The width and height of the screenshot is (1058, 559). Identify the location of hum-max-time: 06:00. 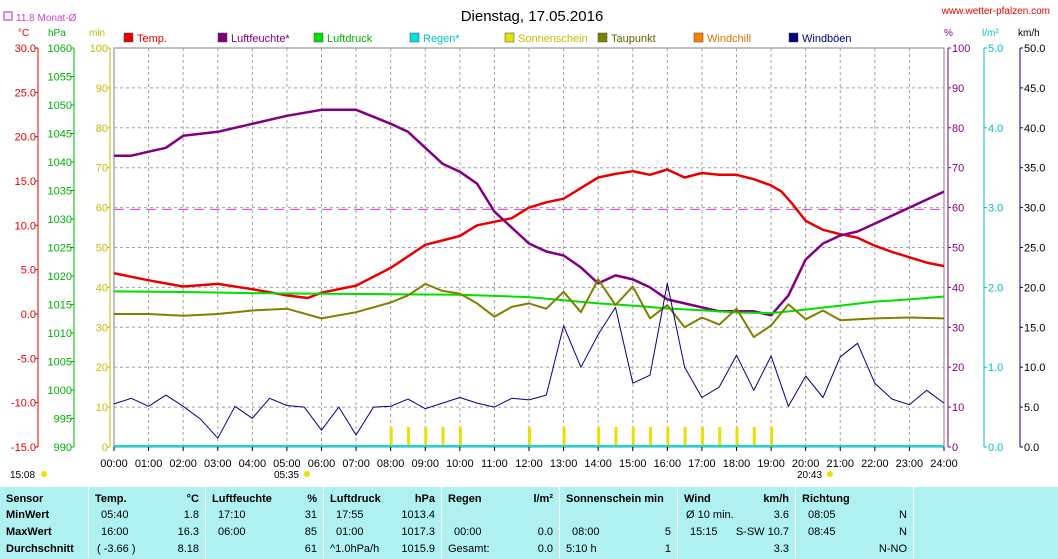
(232, 532).